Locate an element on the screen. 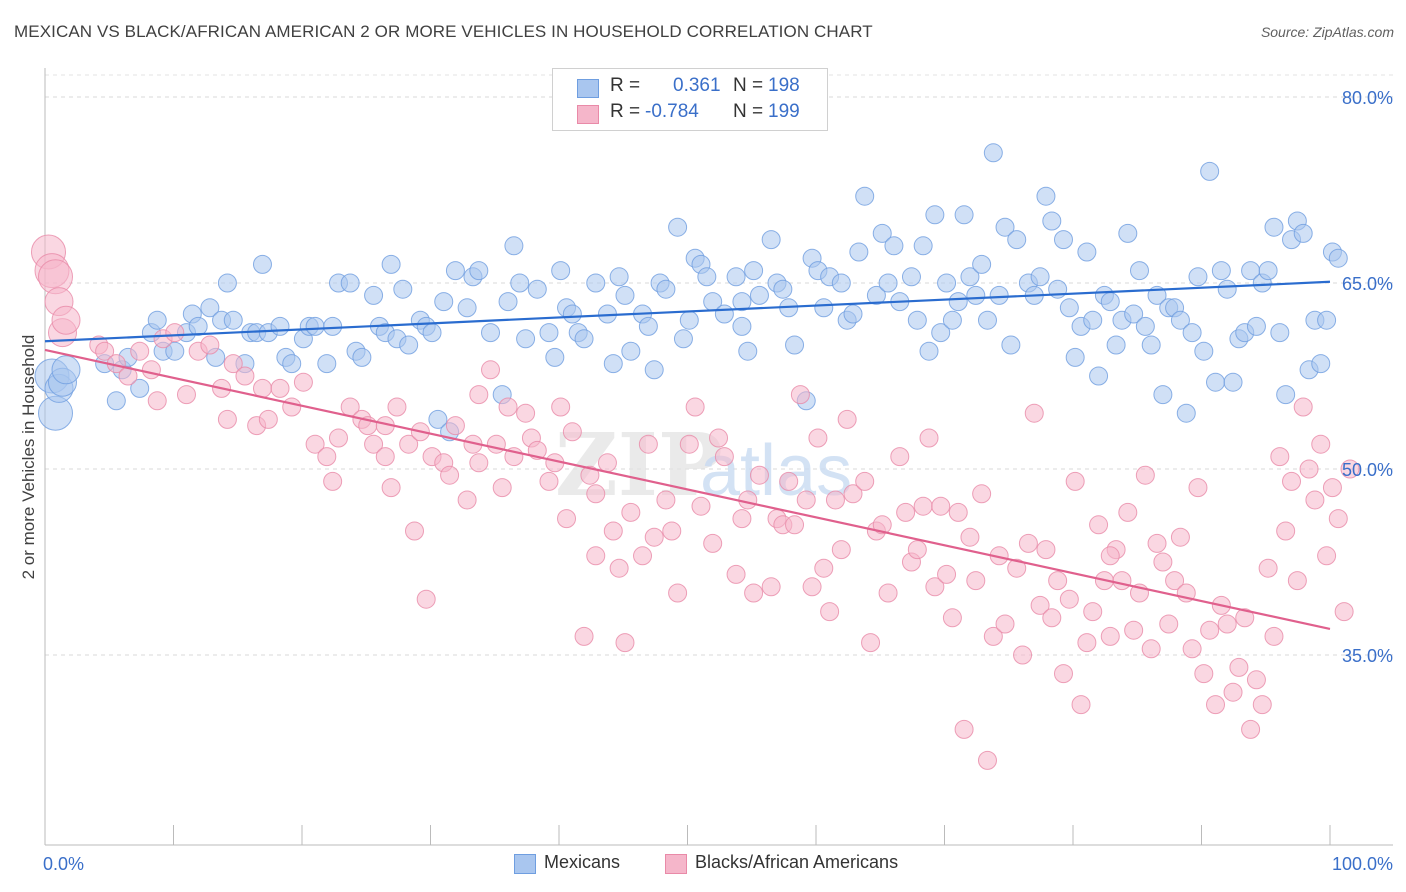  legend-swatch-pink is located at coordinates (676, 864).